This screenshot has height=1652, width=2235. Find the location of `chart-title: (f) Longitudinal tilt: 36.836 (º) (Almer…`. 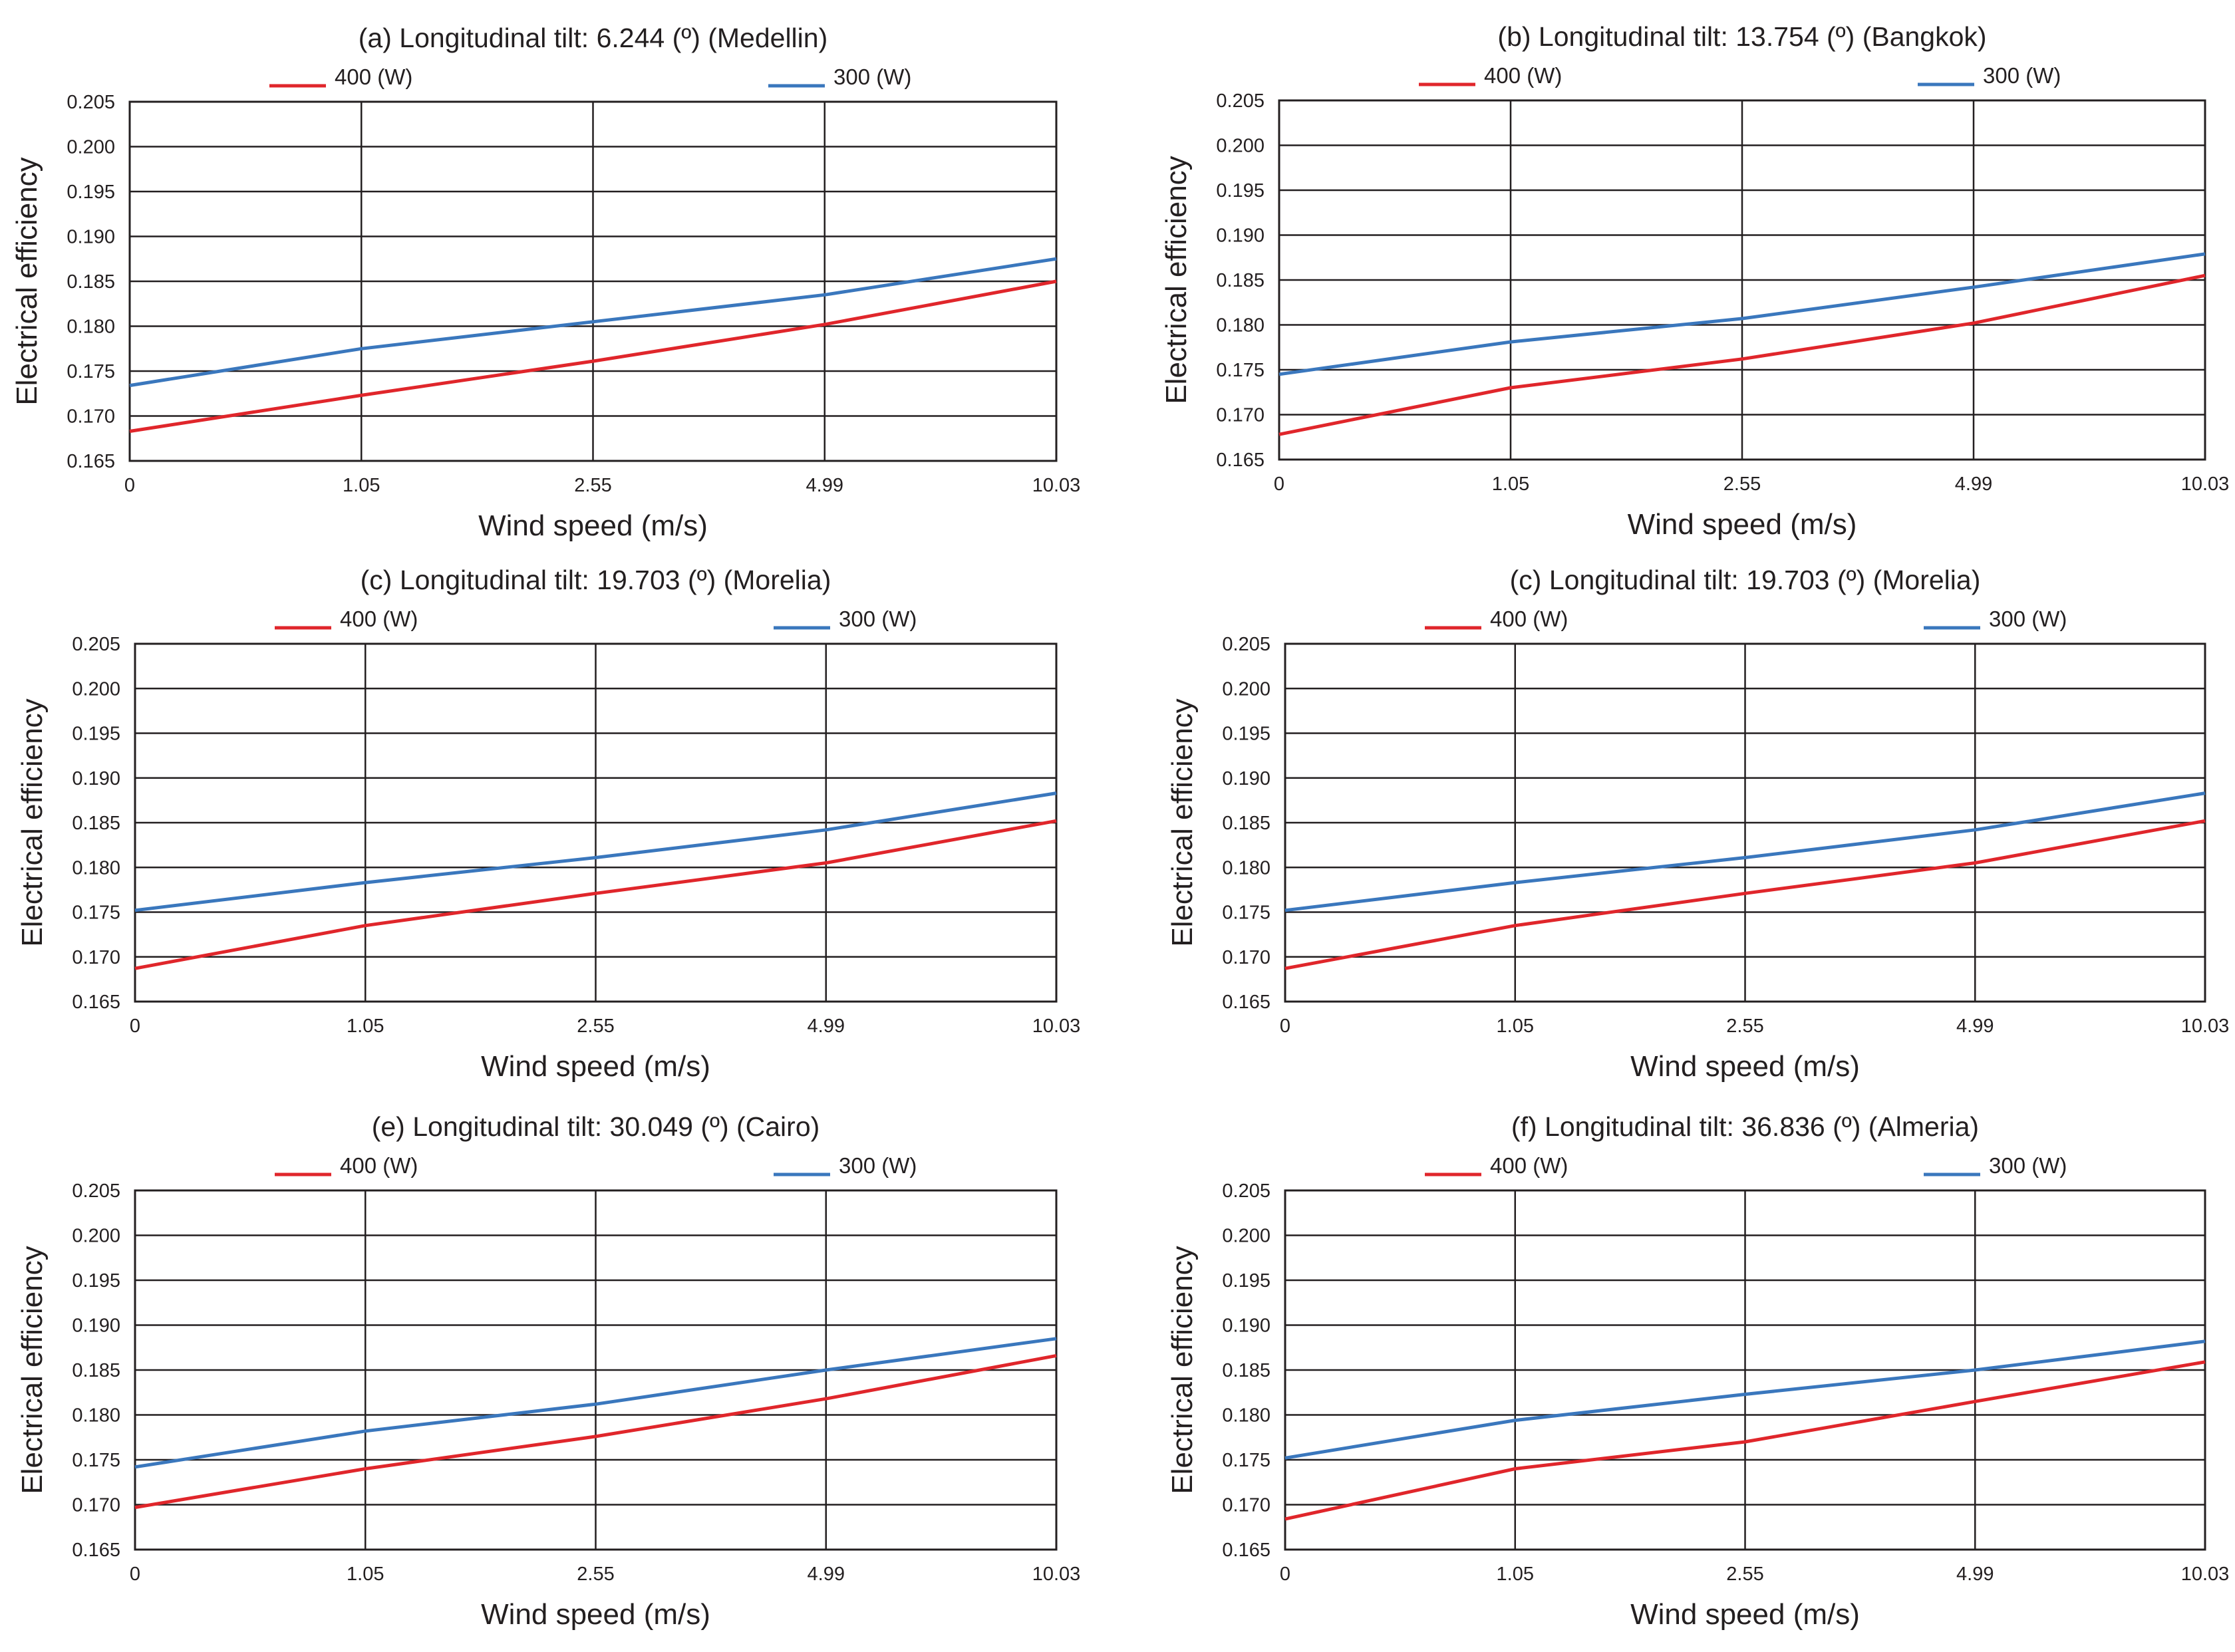

chart-title: (f) Longitudinal tilt: 36.836 (º) (Almer… is located at coordinates (1745, 1126).